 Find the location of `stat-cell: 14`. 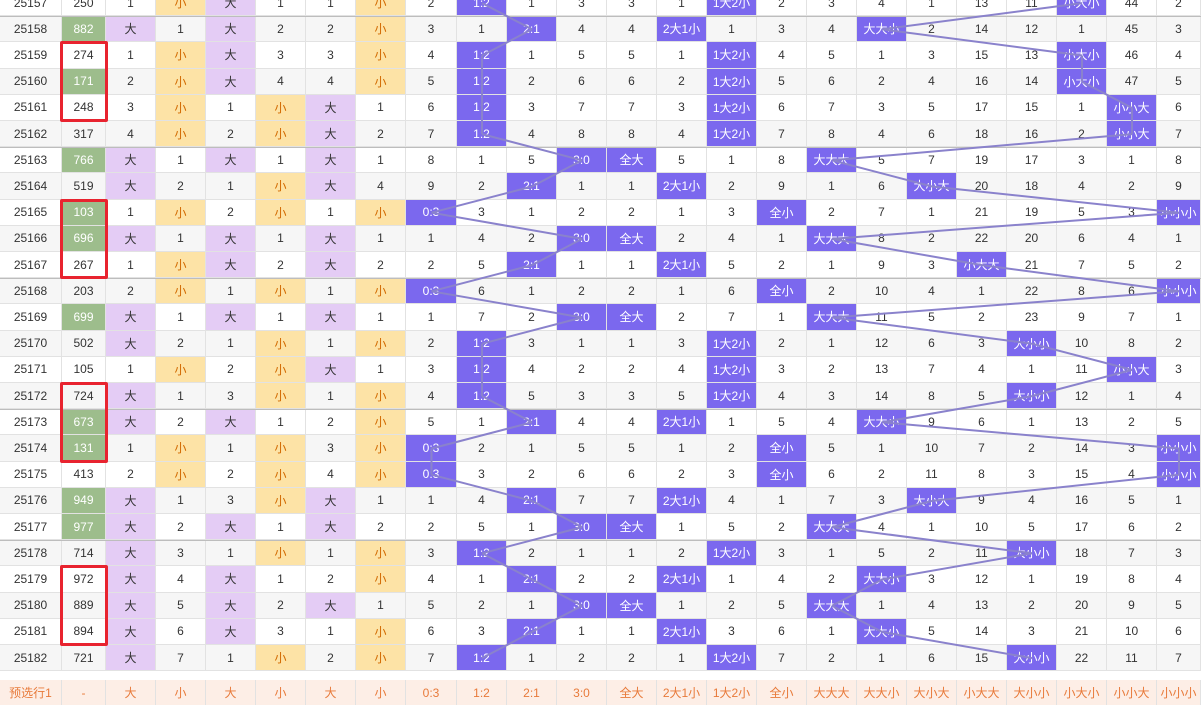

stat-cell: 14 is located at coordinates (982, 631).